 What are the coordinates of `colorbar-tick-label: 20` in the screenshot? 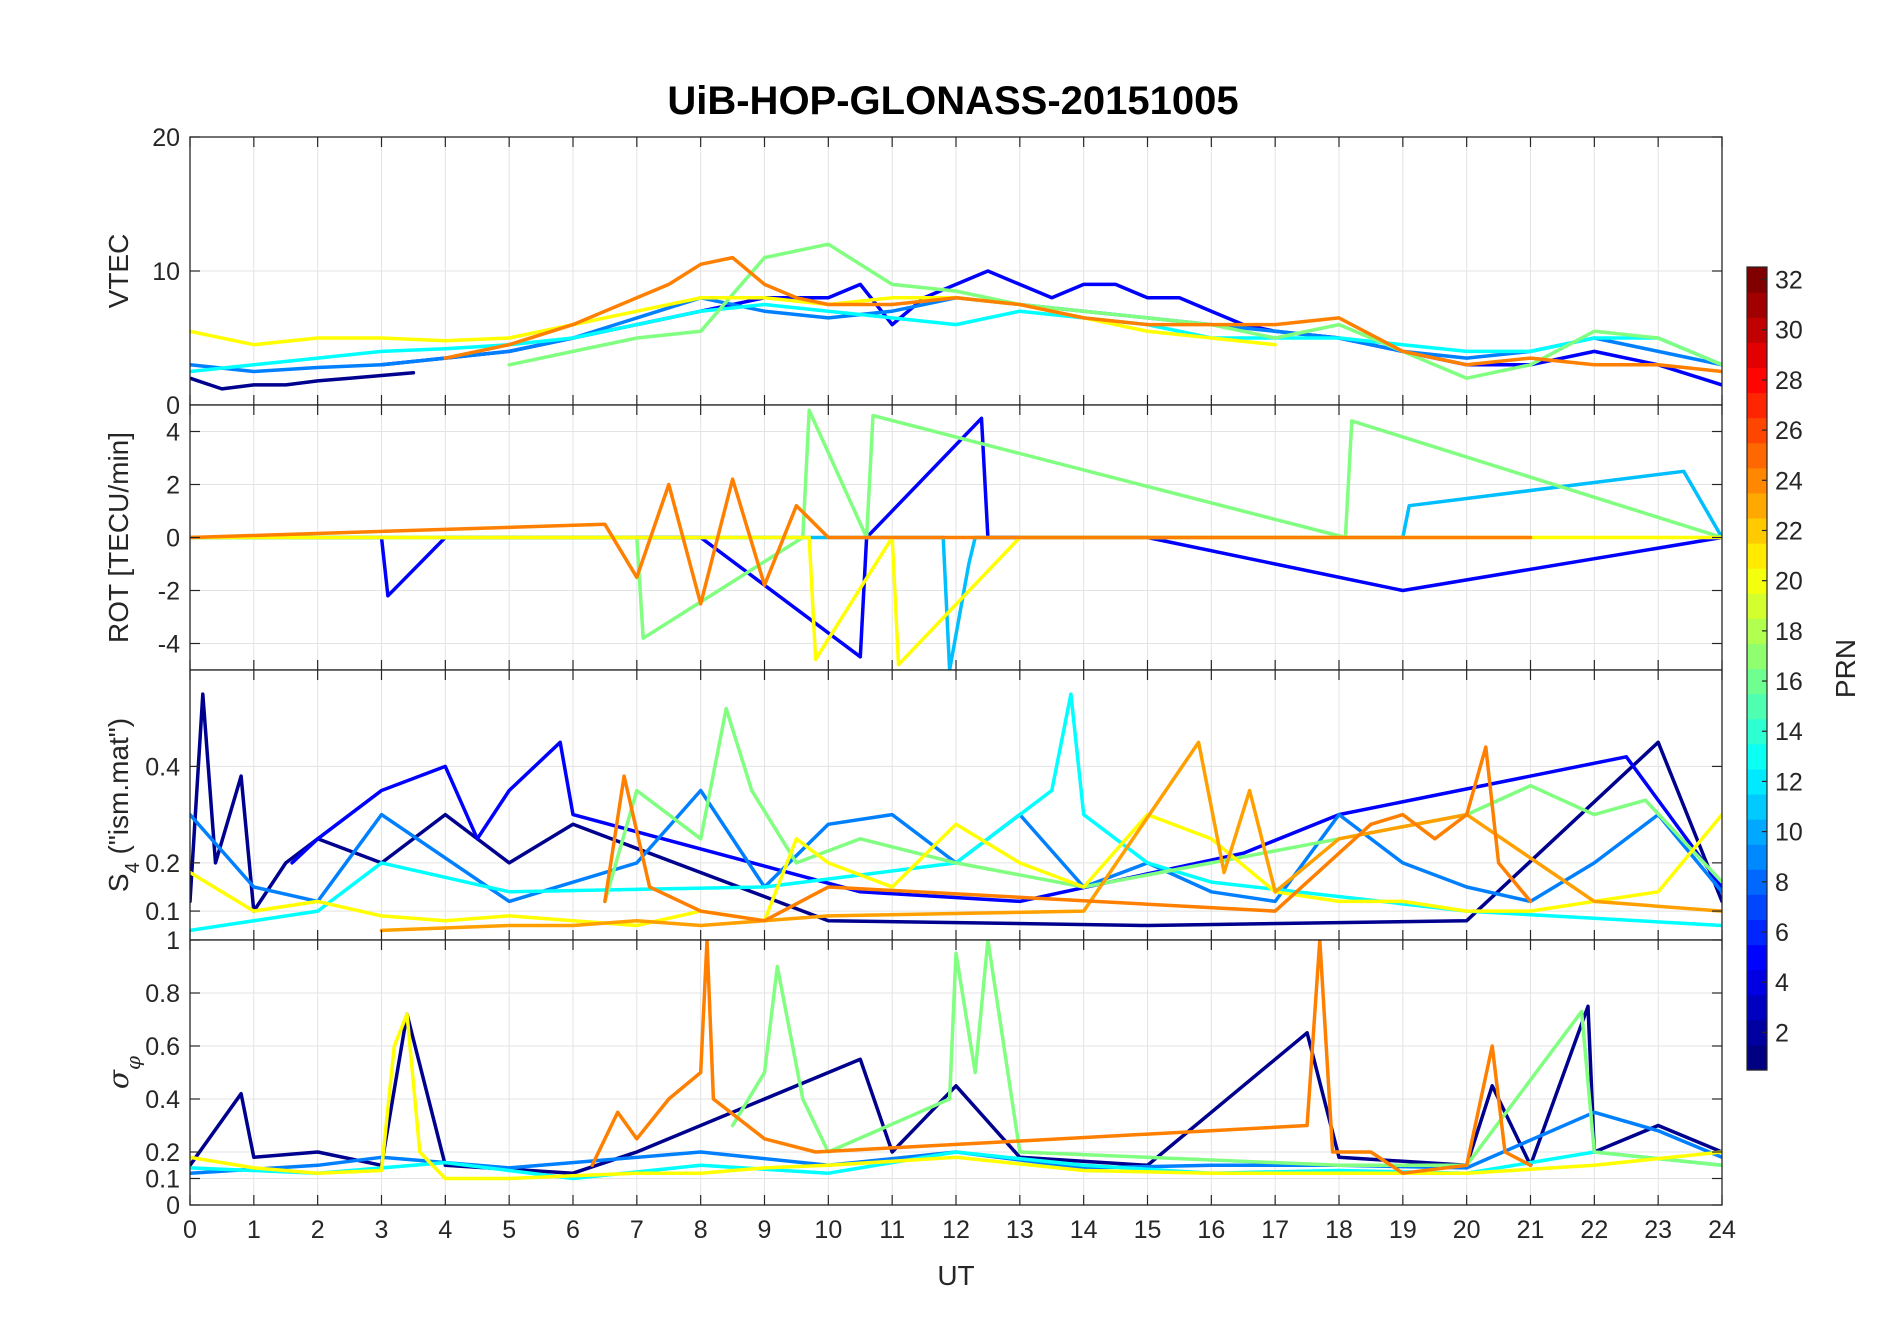 It's located at (1789, 582).